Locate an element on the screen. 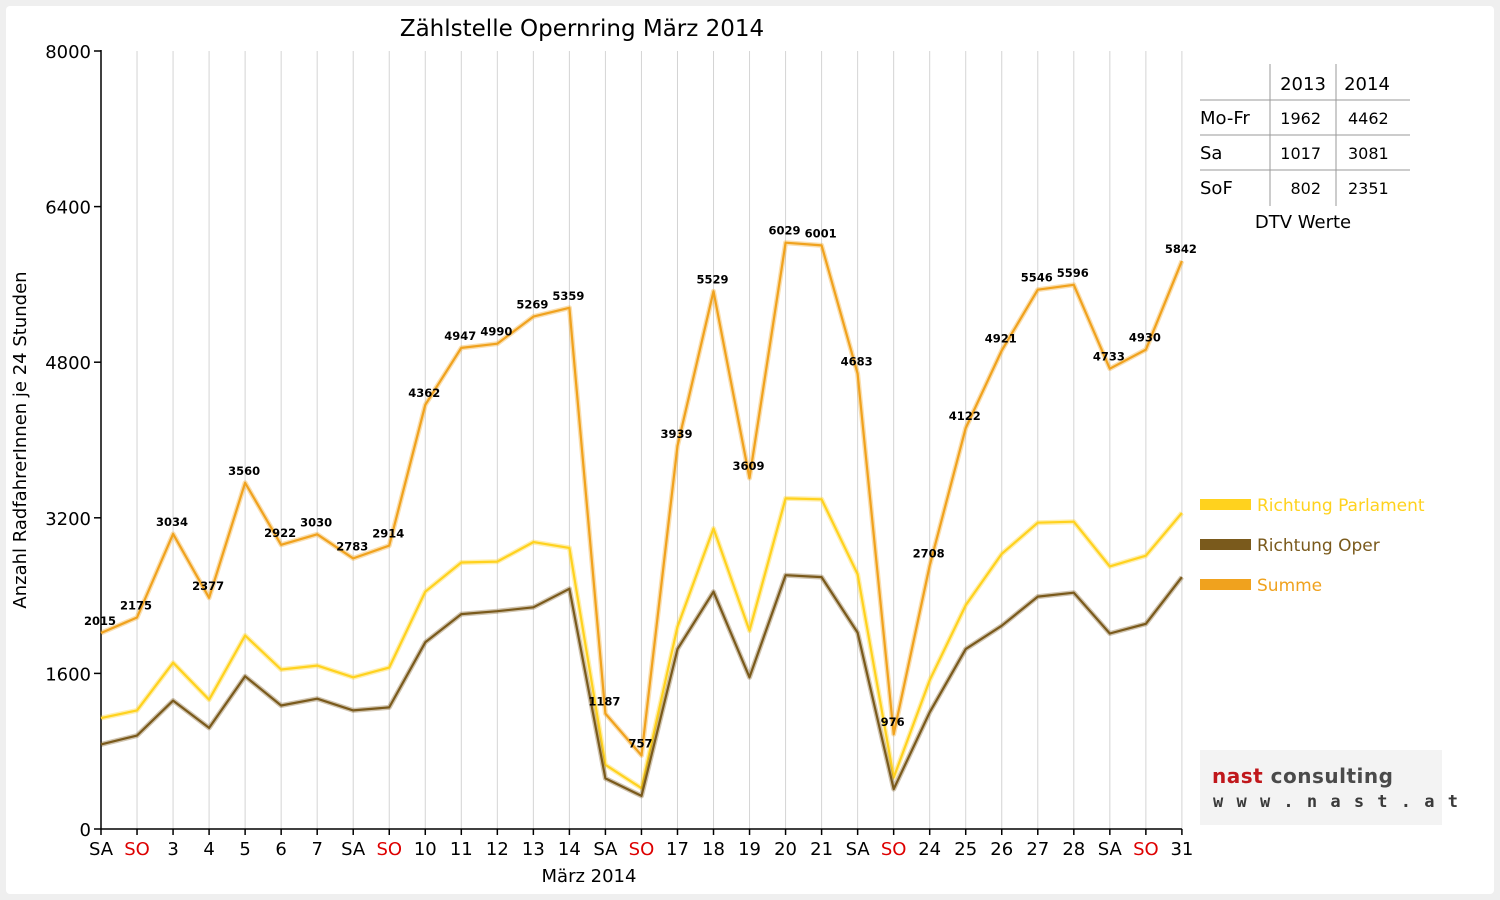 This screenshot has width=1500, height=900. data-label: 2175 is located at coordinates (136, 605).